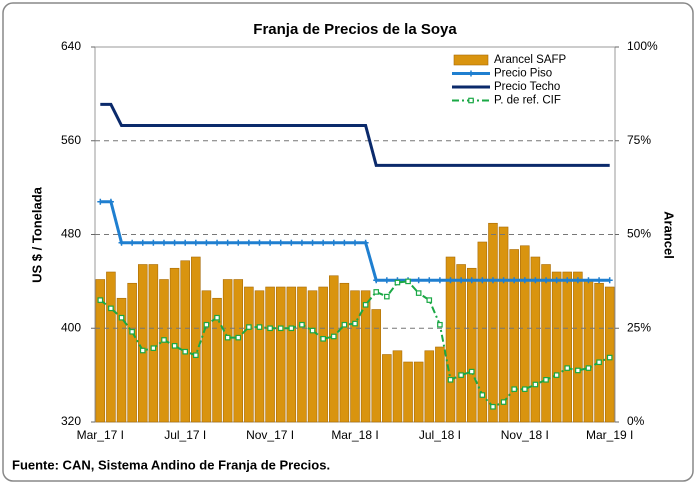 This screenshot has height=485, width=697. What do you see at coordinates (669, 235) in the screenshot?
I see `y2-axis-label: Arancel` at bounding box center [669, 235].